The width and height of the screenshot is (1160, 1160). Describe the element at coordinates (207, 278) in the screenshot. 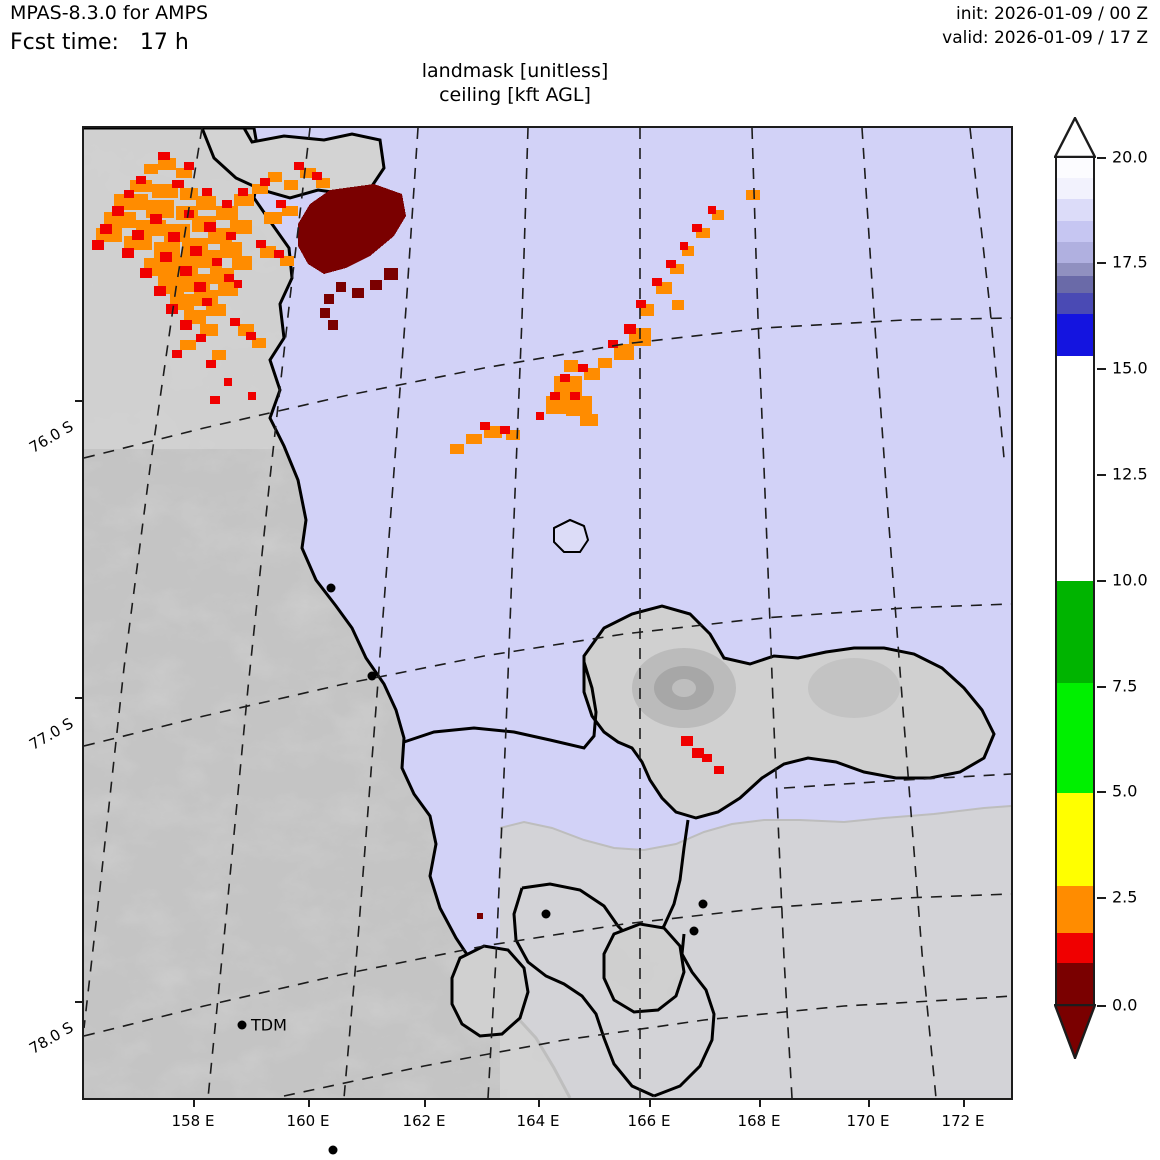

I see `ceiling-band-red` at that location.